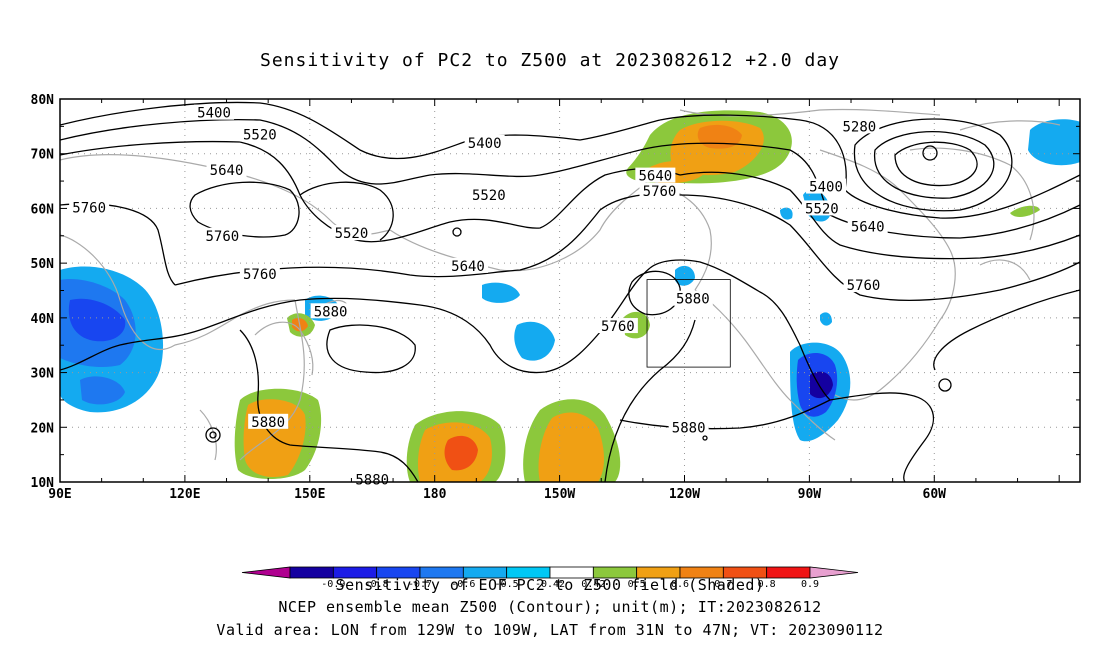  What do you see at coordinates (571, 447) in the screenshot?
I see `shade-positive-cpac-b` at bounding box center [571, 447].